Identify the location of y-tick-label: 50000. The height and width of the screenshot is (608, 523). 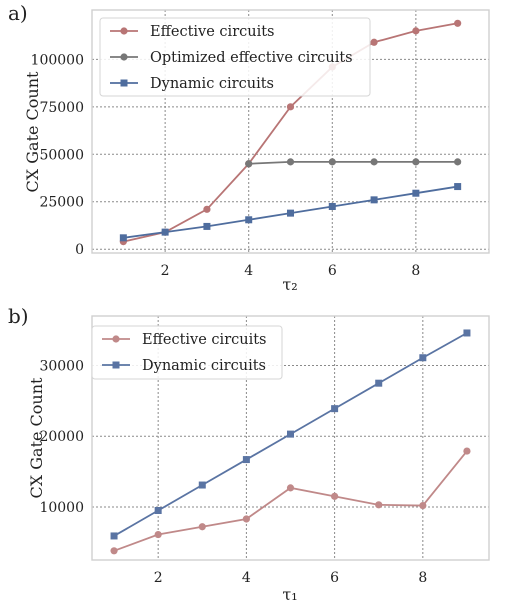
(61, 155).